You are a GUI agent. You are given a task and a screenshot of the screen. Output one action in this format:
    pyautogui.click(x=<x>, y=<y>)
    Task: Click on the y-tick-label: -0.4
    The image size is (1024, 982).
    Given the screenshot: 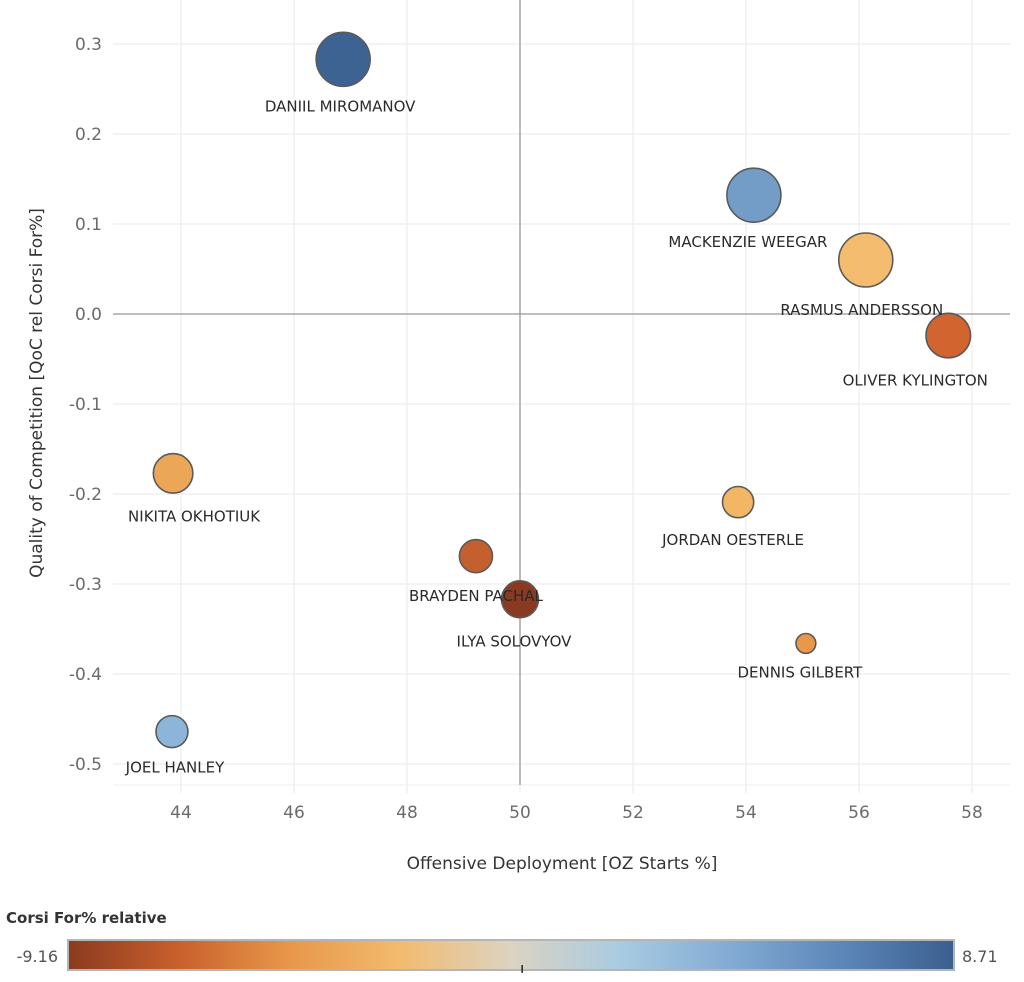 What is the action you would take?
    pyautogui.click(x=85, y=675)
    